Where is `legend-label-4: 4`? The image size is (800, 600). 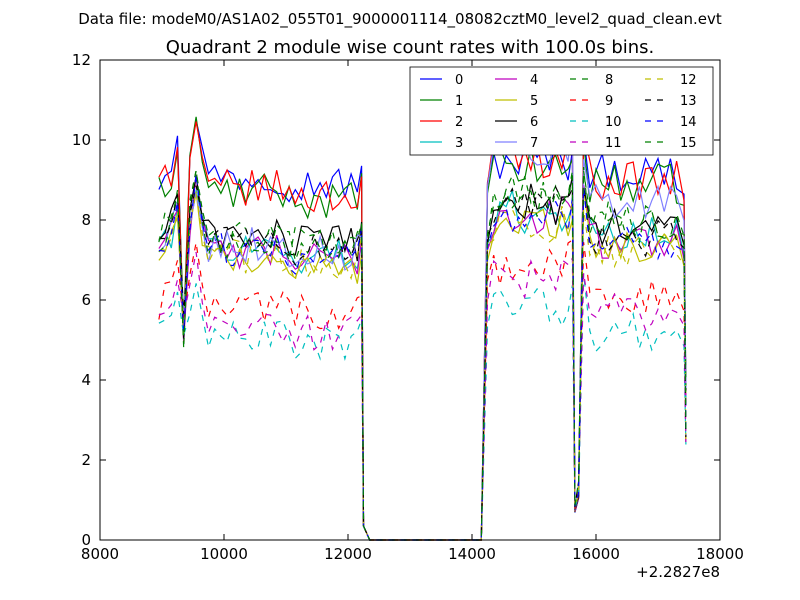
legend-label-4: 4 is located at coordinates (534, 80).